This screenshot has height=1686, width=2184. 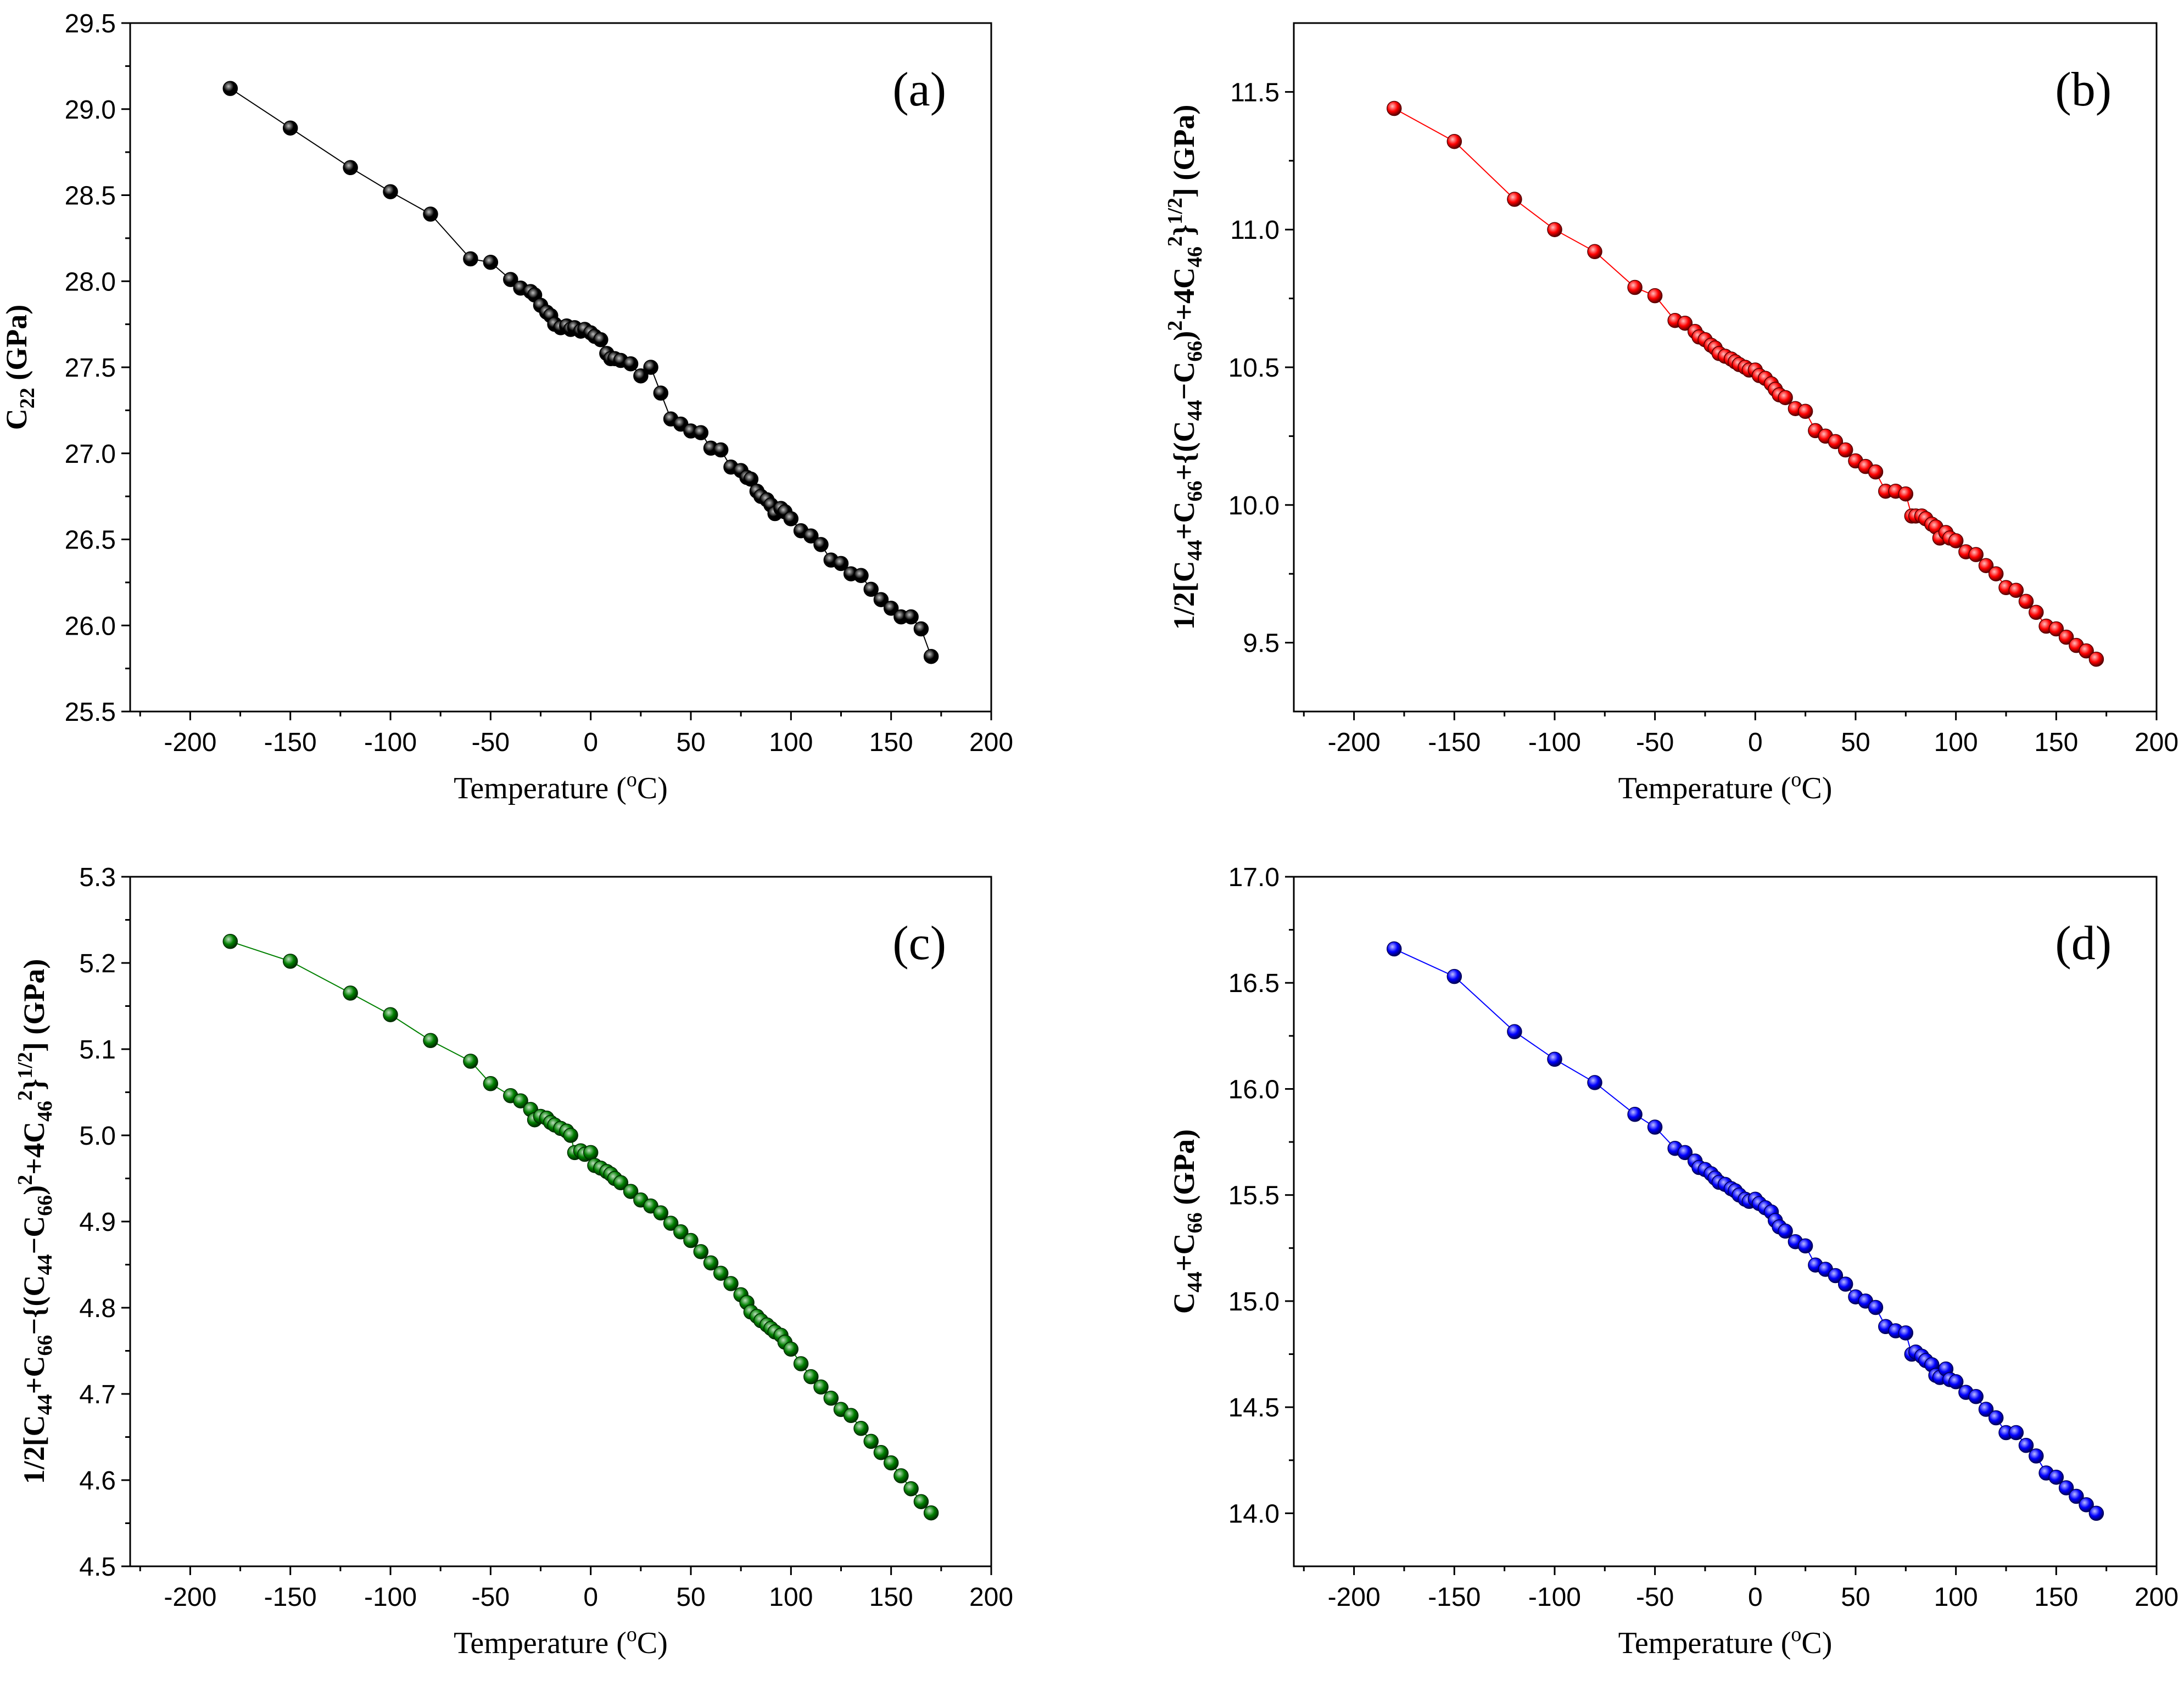 I want to click on panel-label: (d), so click(x=2084, y=943).